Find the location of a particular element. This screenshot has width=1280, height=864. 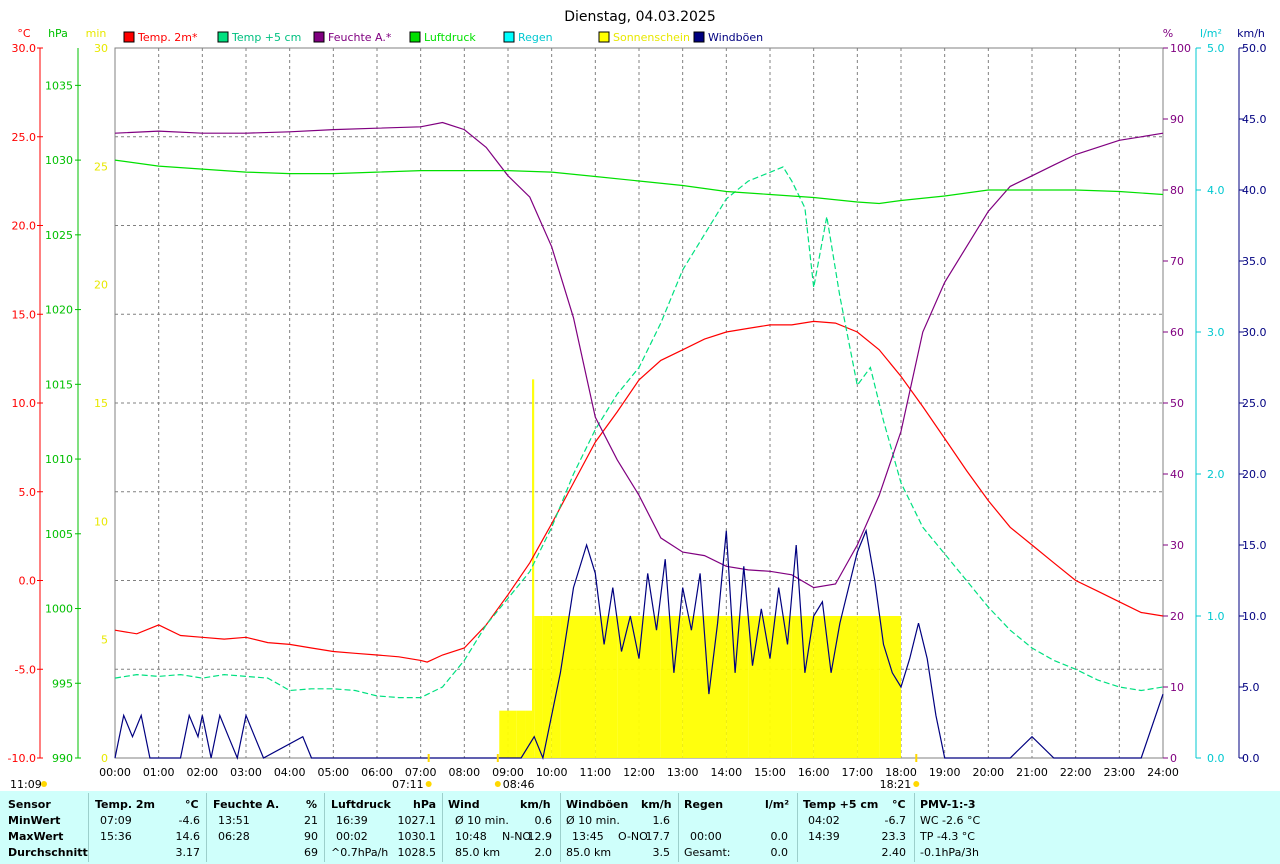

x-tick-label: 03:00 is located at coordinates (246, 772).